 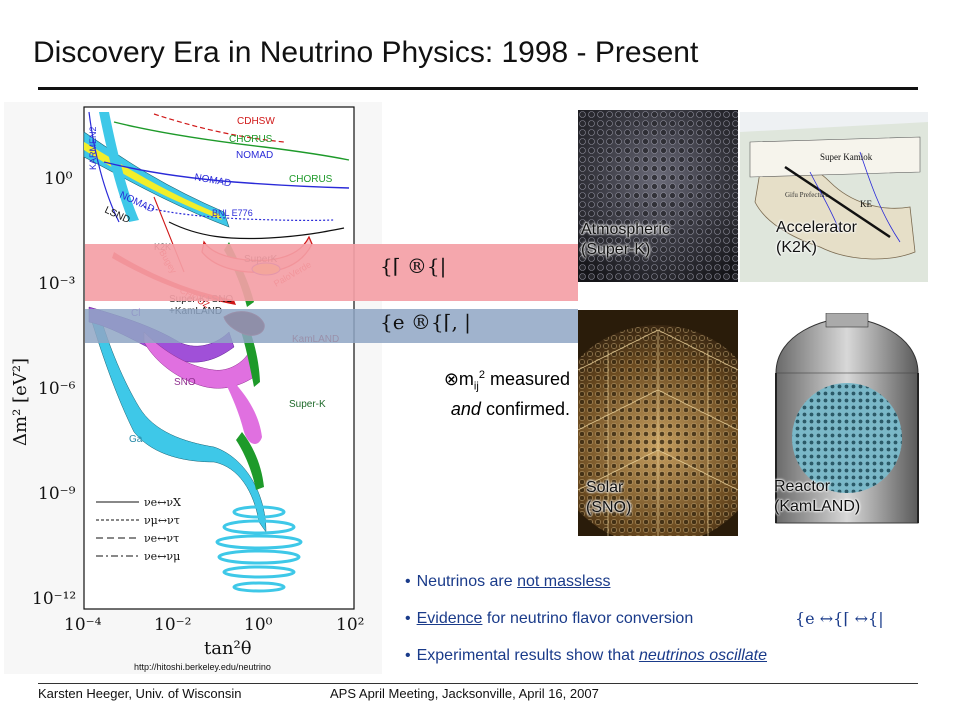 I want to click on nomad-curve, so click(x=226, y=175).